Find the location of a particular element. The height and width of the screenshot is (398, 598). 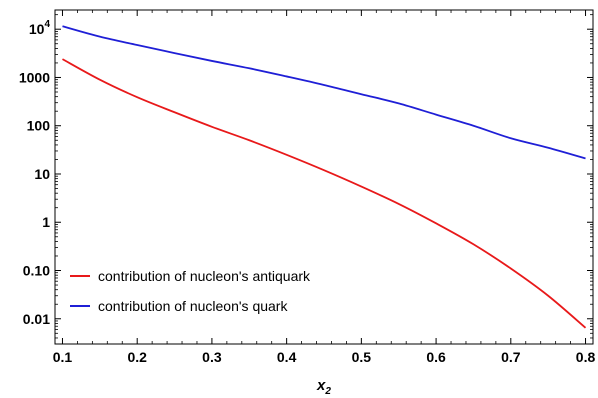

y-tick-label-text: 0.10 is located at coordinates (36, 271).